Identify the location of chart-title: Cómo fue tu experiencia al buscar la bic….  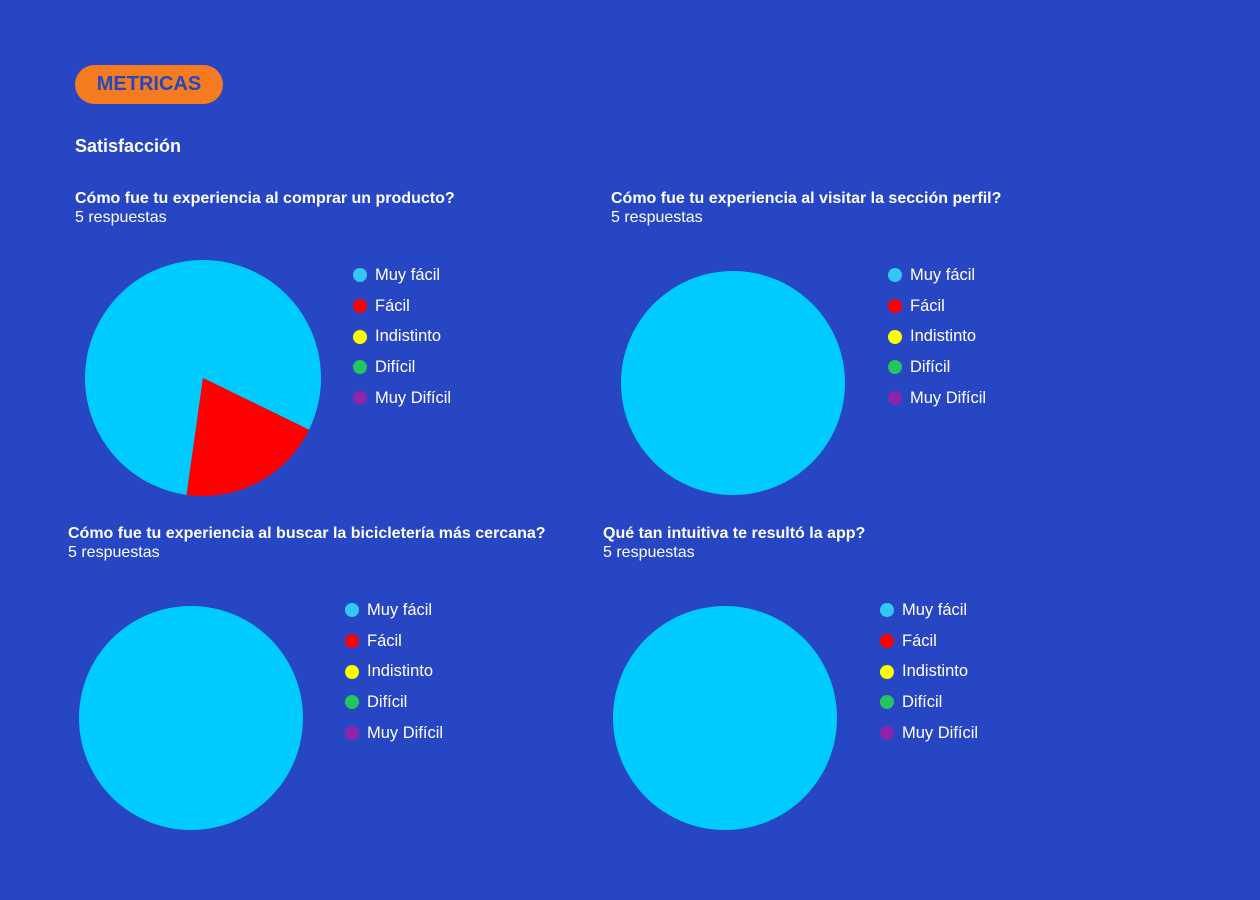
(307, 533).